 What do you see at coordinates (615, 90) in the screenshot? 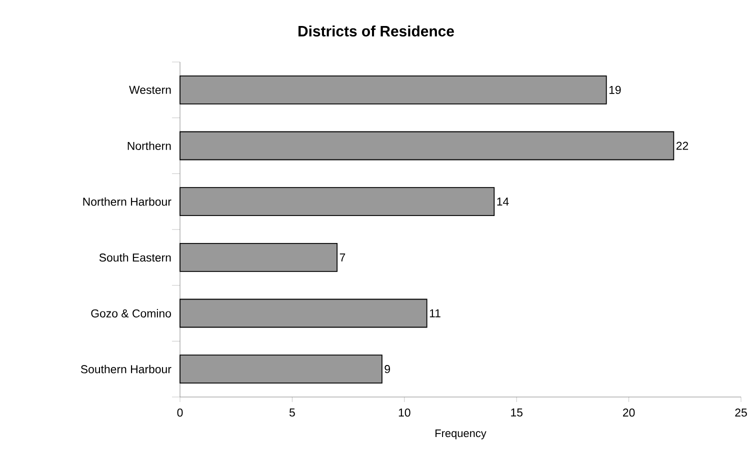
I see `data-label: 19` at bounding box center [615, 90].